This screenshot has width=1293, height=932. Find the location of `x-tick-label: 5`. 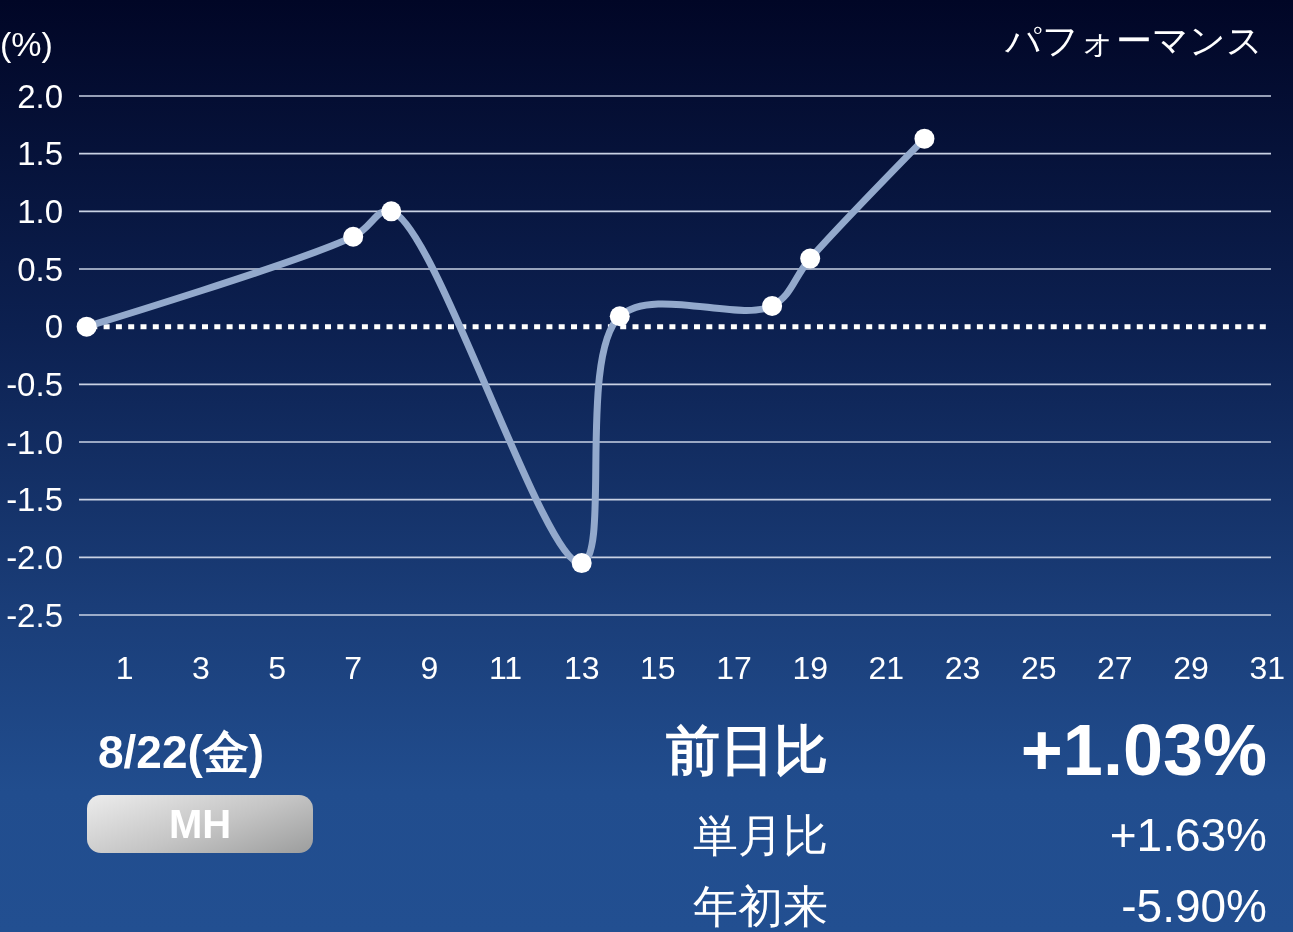

x-tick-label: 5 is located at coordinates (277, 668).